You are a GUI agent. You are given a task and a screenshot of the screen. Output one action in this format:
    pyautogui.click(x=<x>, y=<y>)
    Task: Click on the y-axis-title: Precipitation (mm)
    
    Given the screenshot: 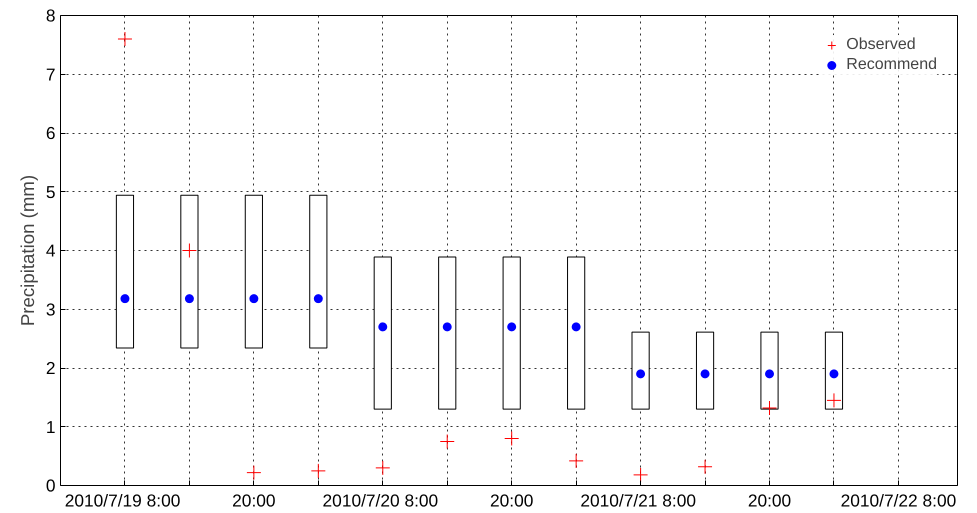 What is the action you would take?
    pyautogui.click(x=27, y=250)
    